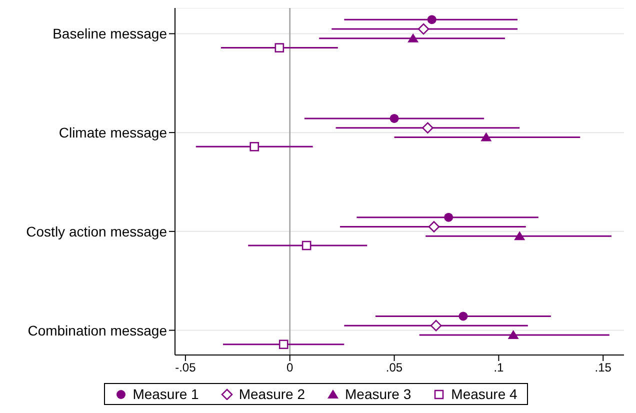 This screenshot has height=413, width=636. Describe the element at coordinates (98, 330) in the screenshot. I see `y-tick-label: Combination message` at that location.